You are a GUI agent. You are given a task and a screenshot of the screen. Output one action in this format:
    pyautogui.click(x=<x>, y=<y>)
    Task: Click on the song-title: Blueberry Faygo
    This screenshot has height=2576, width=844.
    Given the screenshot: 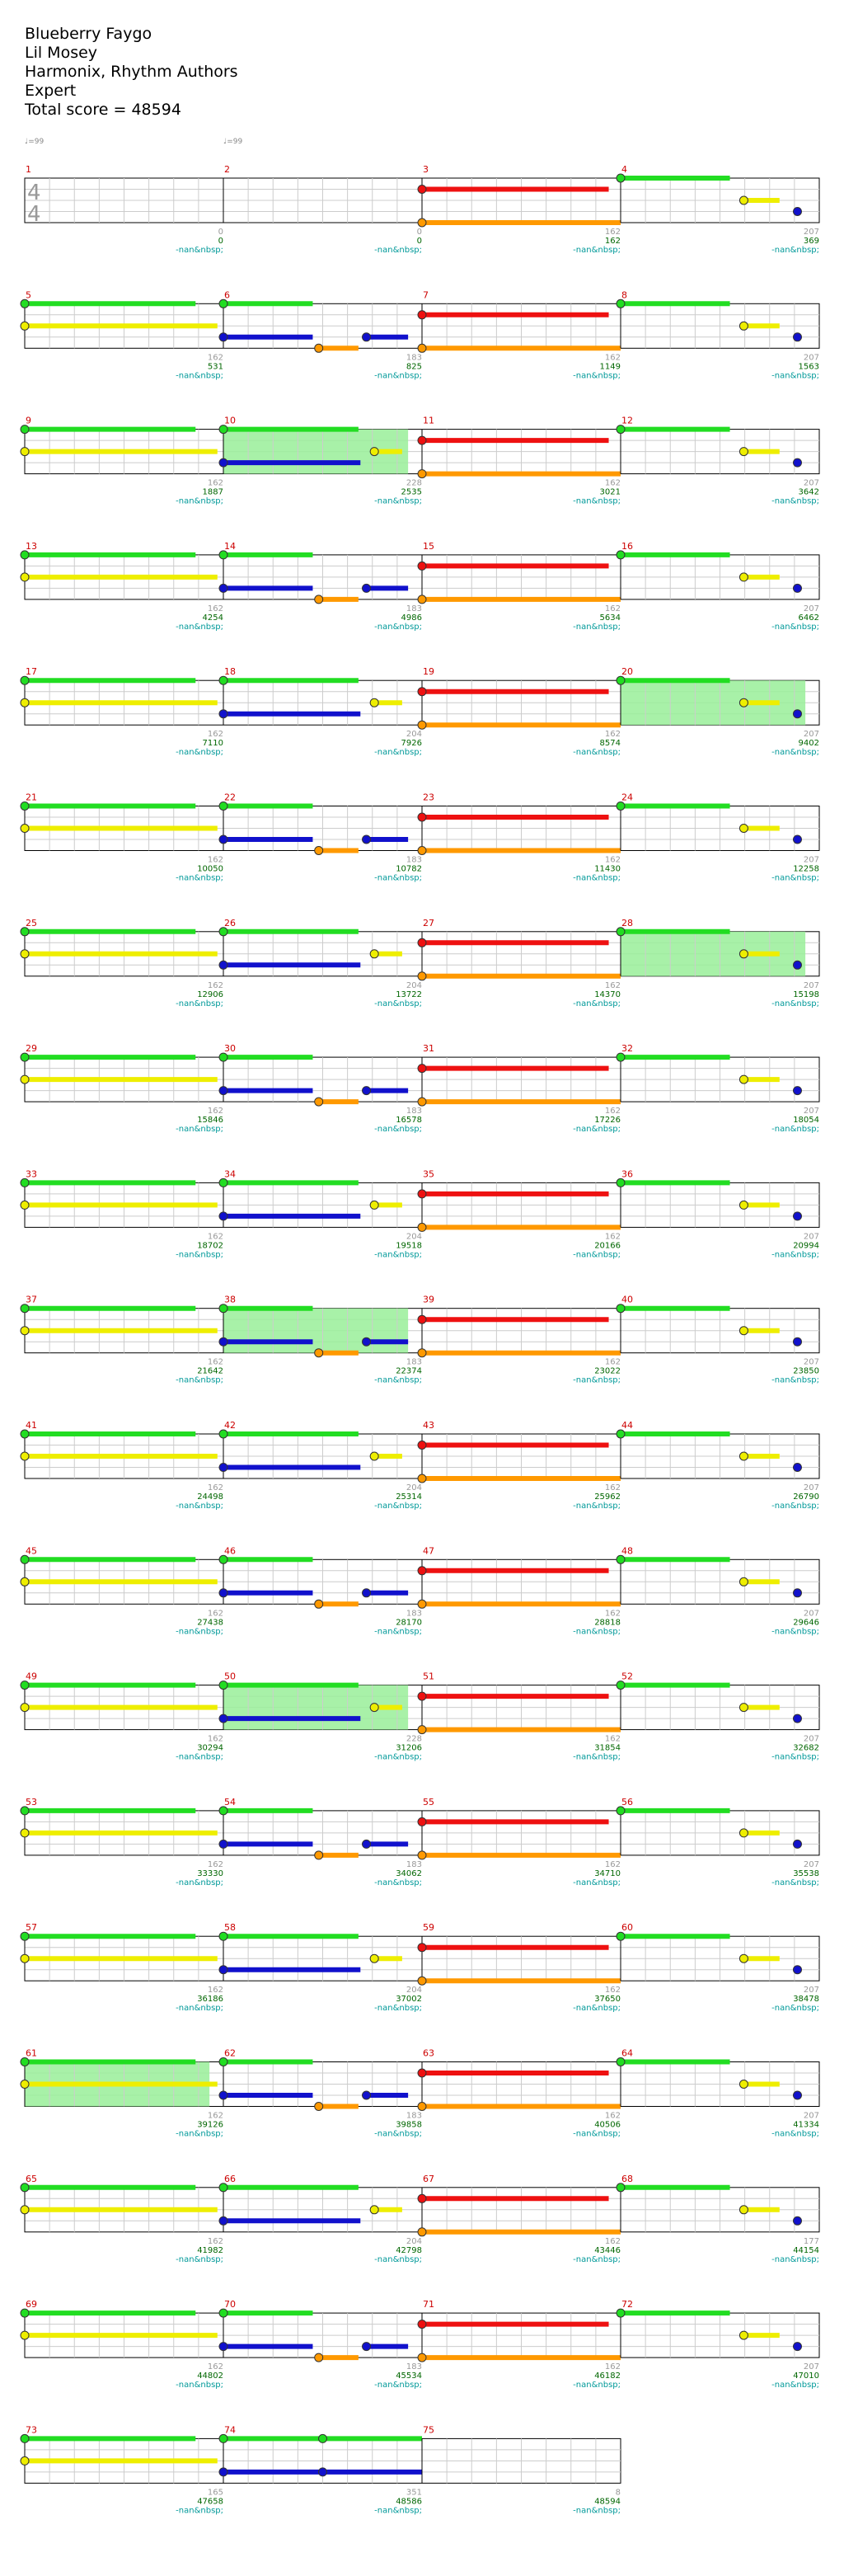 What is the action you would take?
    pyautogui.click(x=89, y=34)
    